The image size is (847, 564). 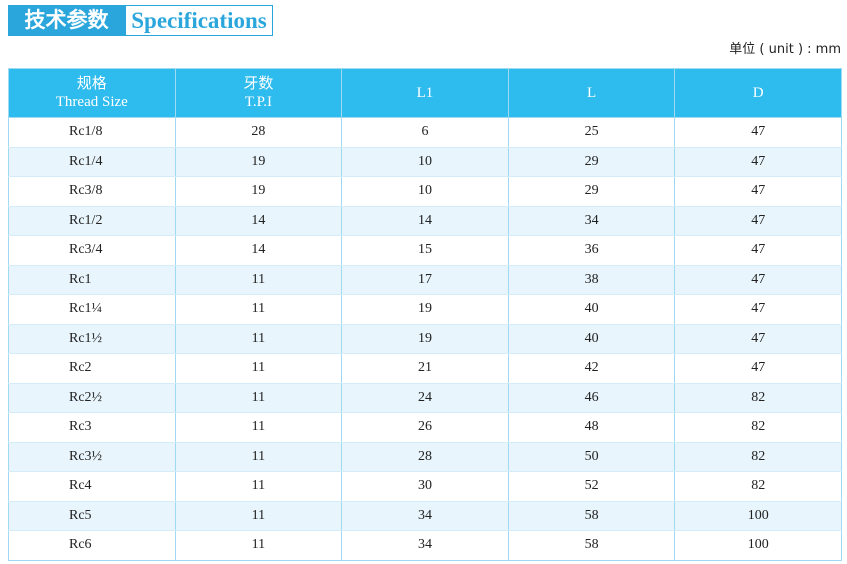 What do you see at coordinates (92, 486) in the screenshot?
I see `table-cell: Rc4` at bounding box center [92, 486].